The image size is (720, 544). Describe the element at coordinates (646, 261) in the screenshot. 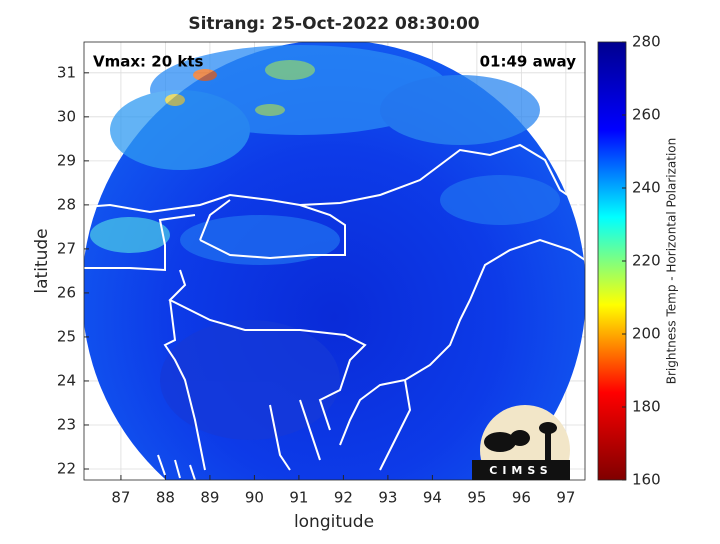

I see `colorbar-tick-label: 220` at that location.